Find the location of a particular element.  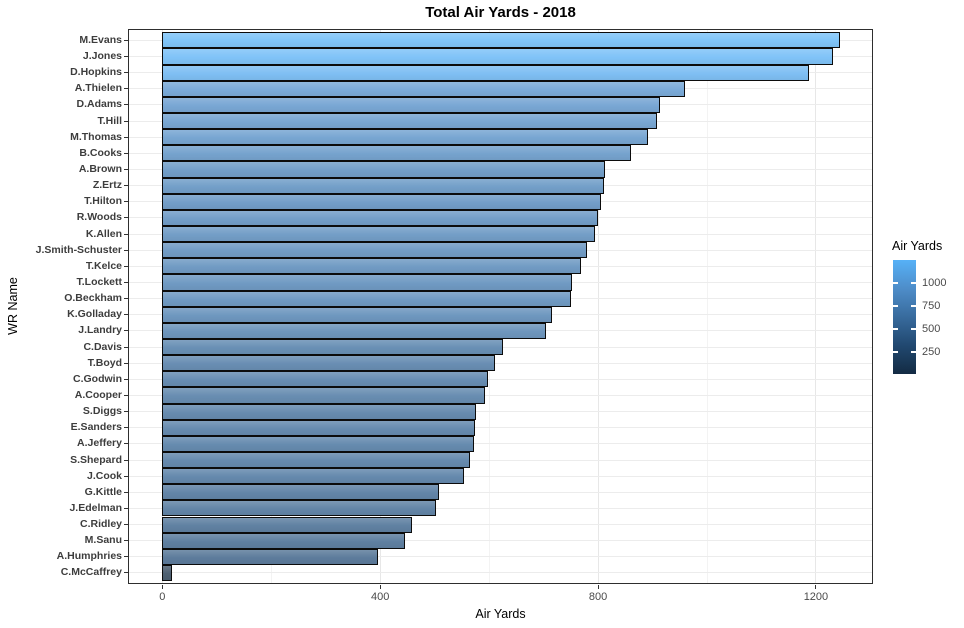

y-tick-label: D.Adams is located at coordinates (99, 104).